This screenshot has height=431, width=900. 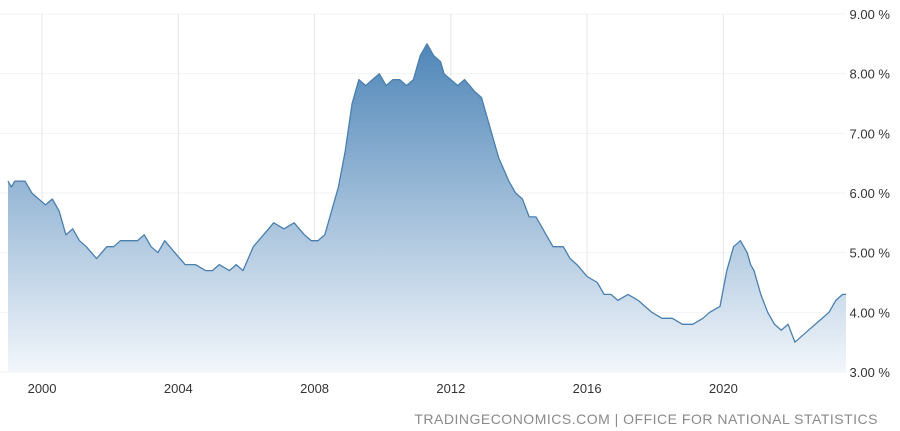 What do you see at coordinates (870, 14) in the screenshot?
I see `y-tick-label: 9.00 %` at bounding box center [870, 14].